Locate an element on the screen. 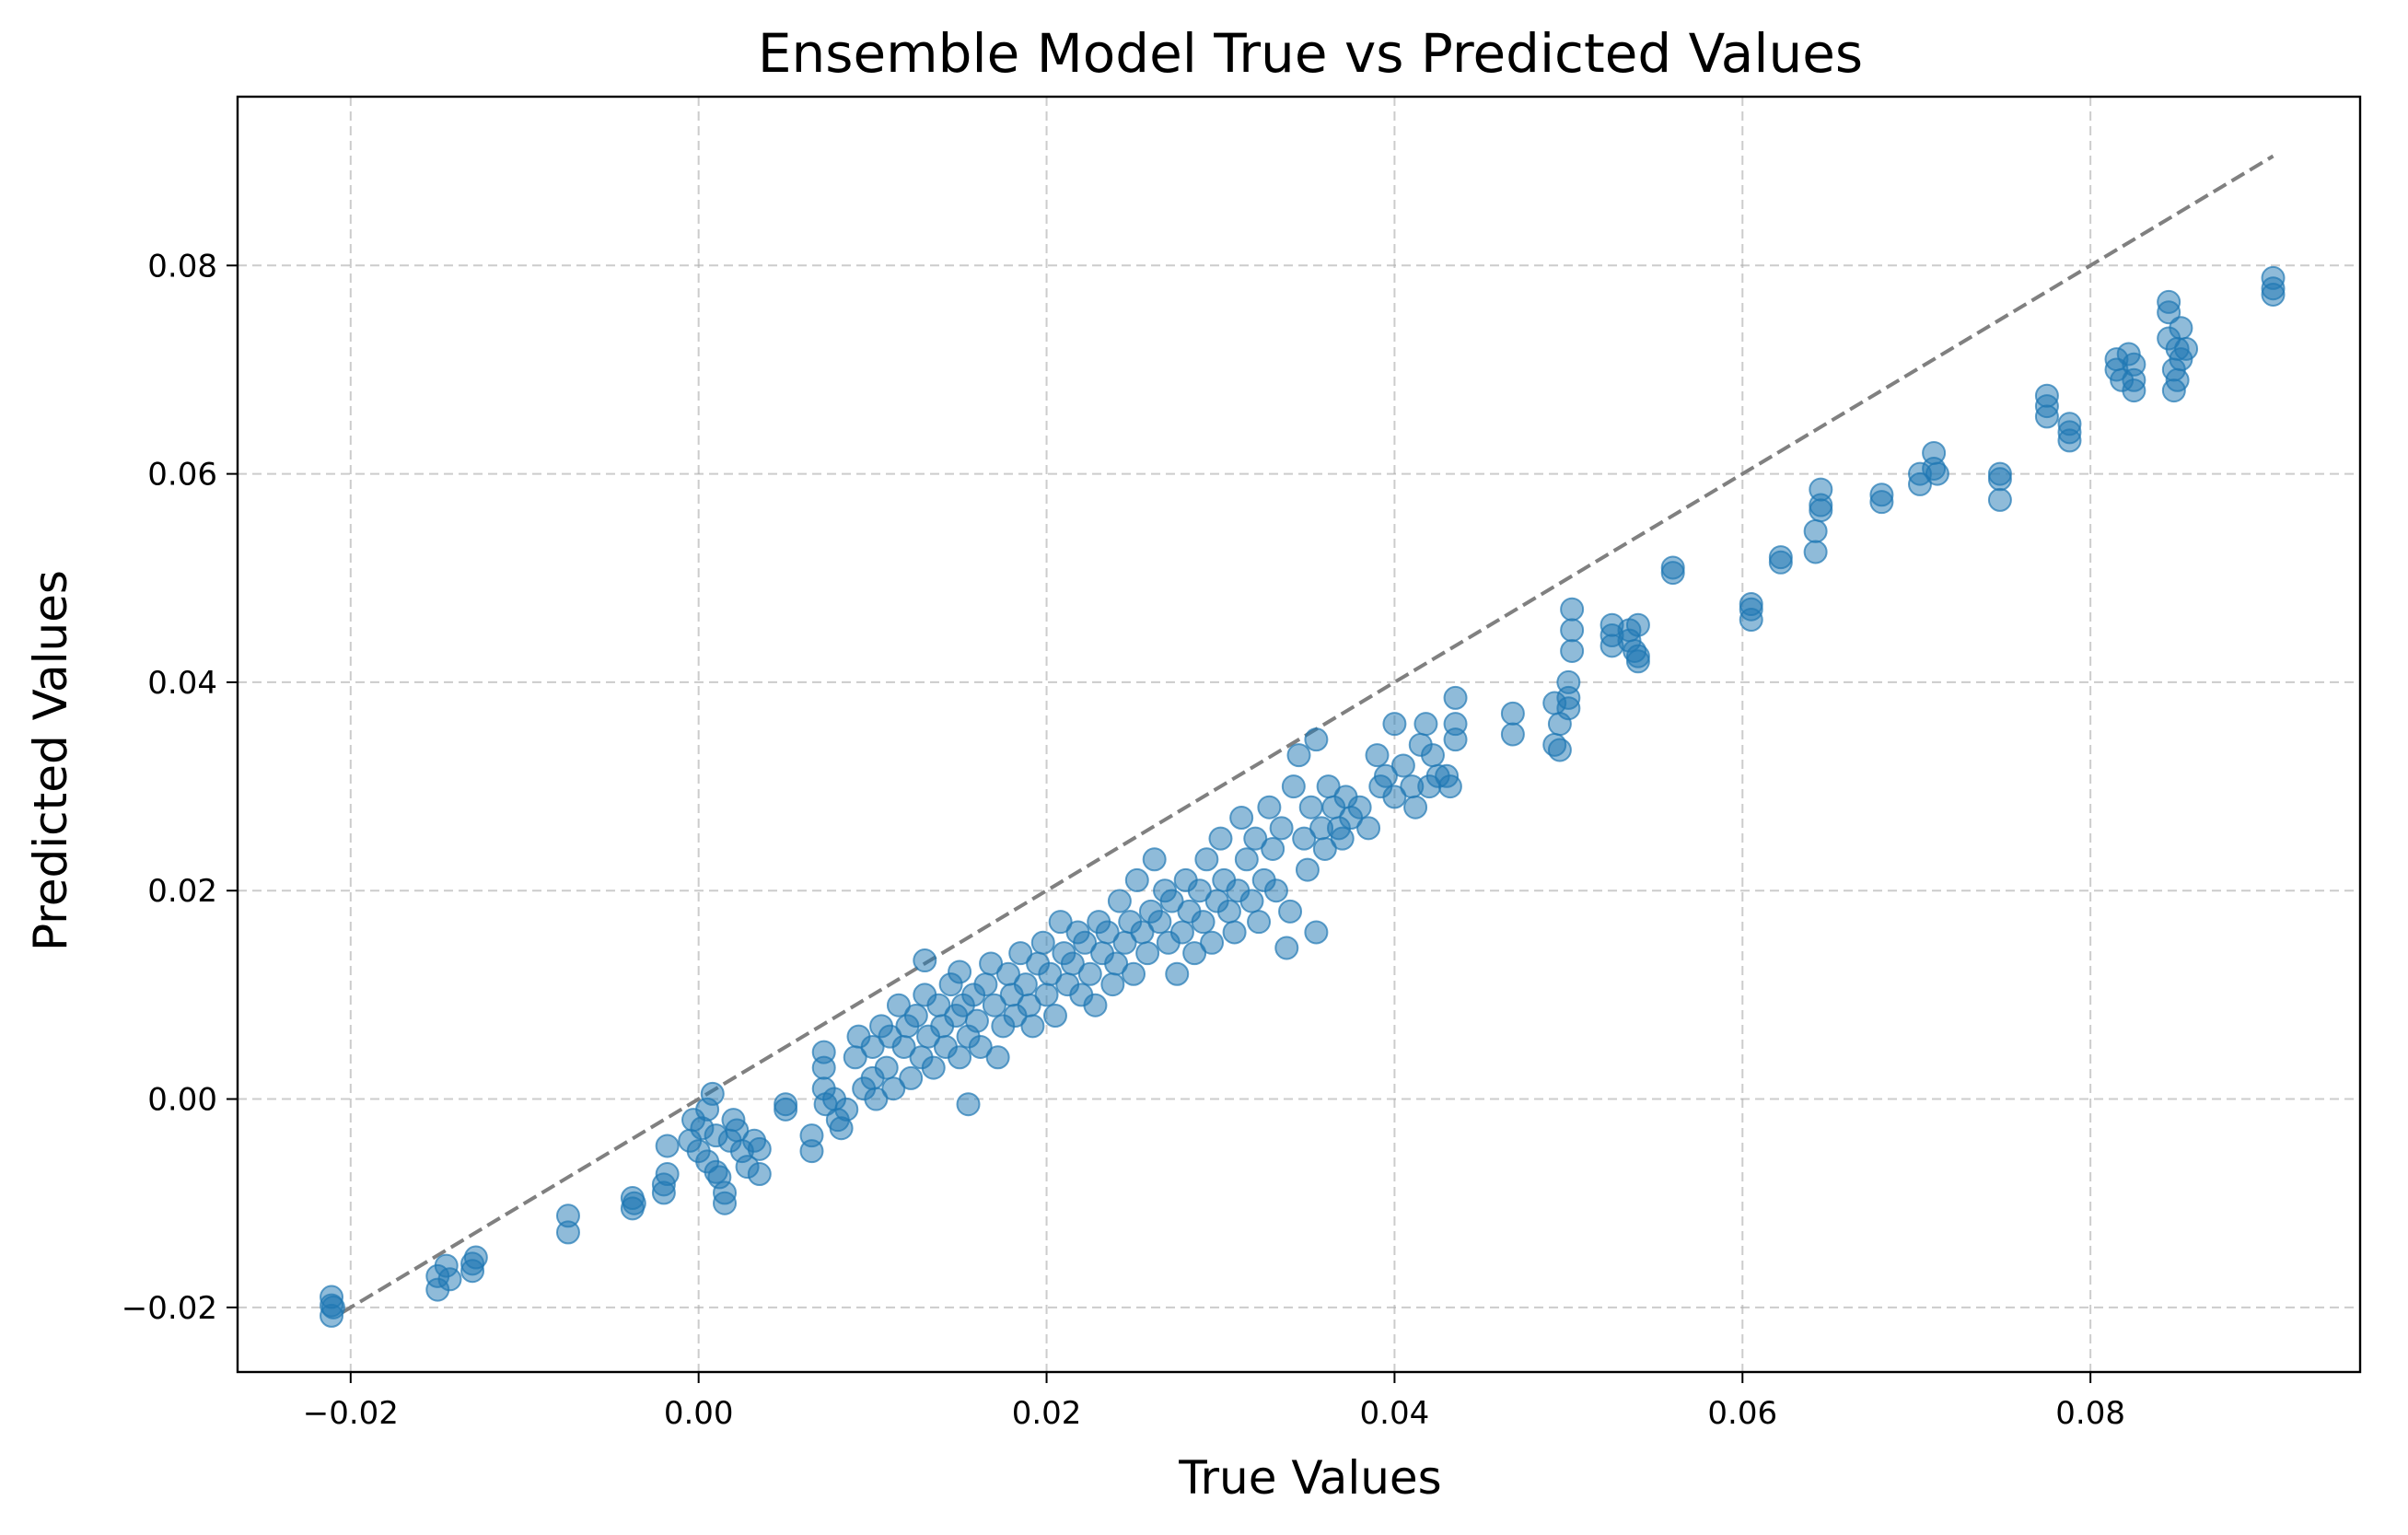 This screenshot has width=2408, height=1535. y-tick-label: 0.08 is located at coordinates (182, 266).